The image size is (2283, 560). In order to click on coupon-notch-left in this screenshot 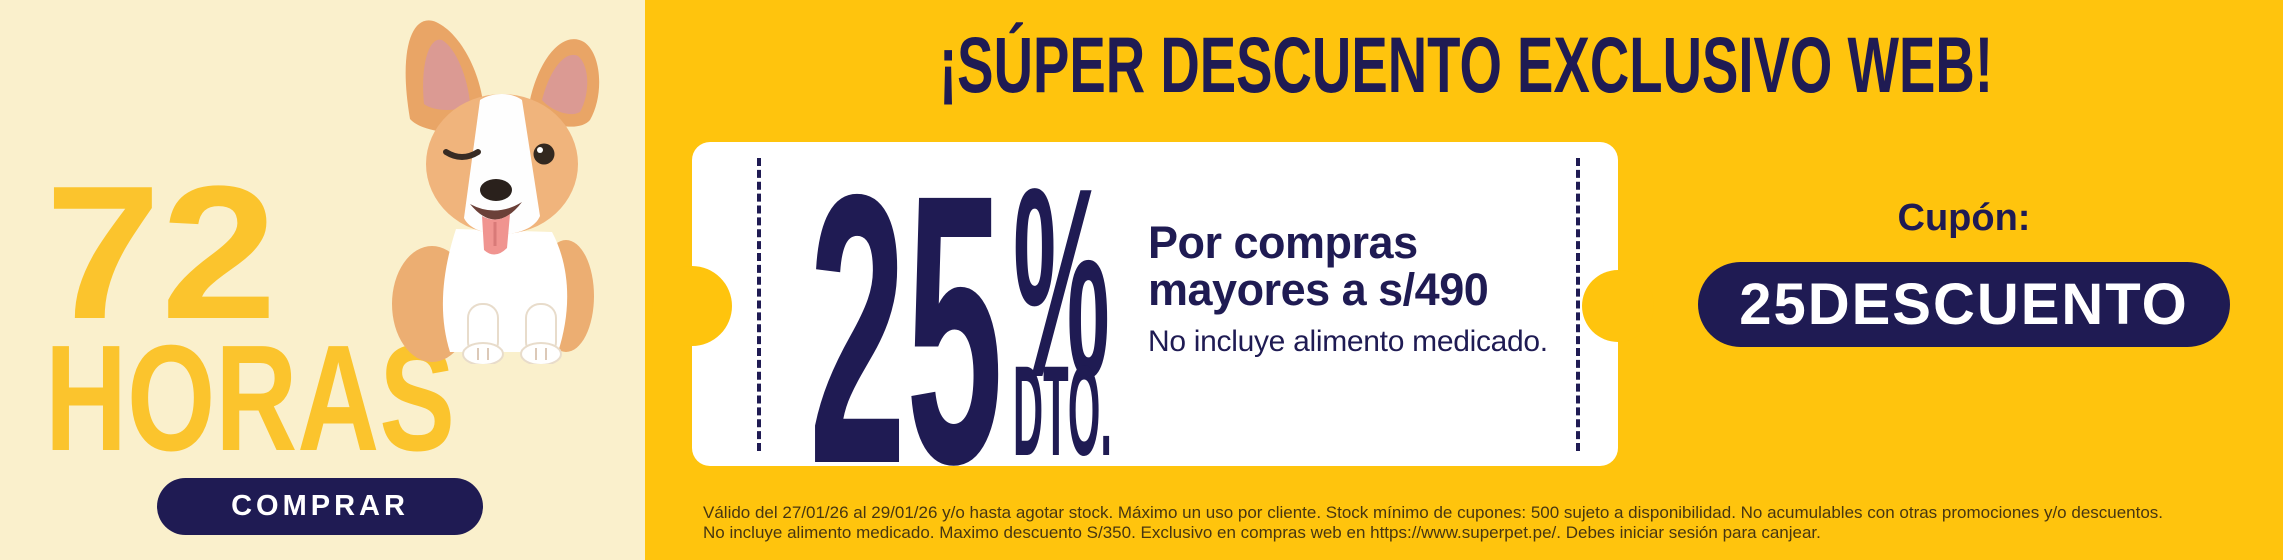, I will do `click(692, 306)`.